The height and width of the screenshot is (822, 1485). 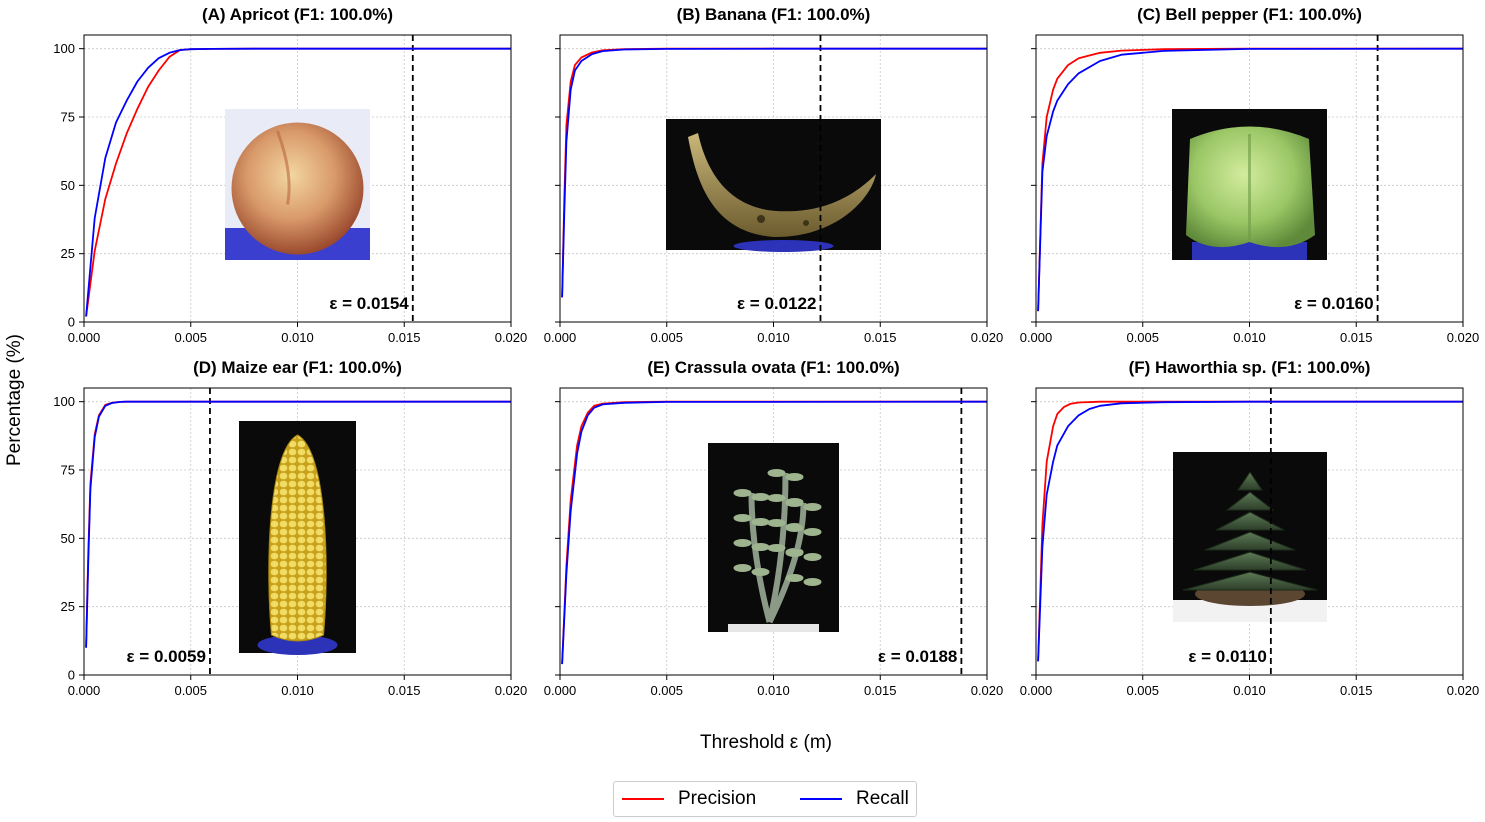 I want to click on legend-label-recall: Recall, so click(x=882, y=798).